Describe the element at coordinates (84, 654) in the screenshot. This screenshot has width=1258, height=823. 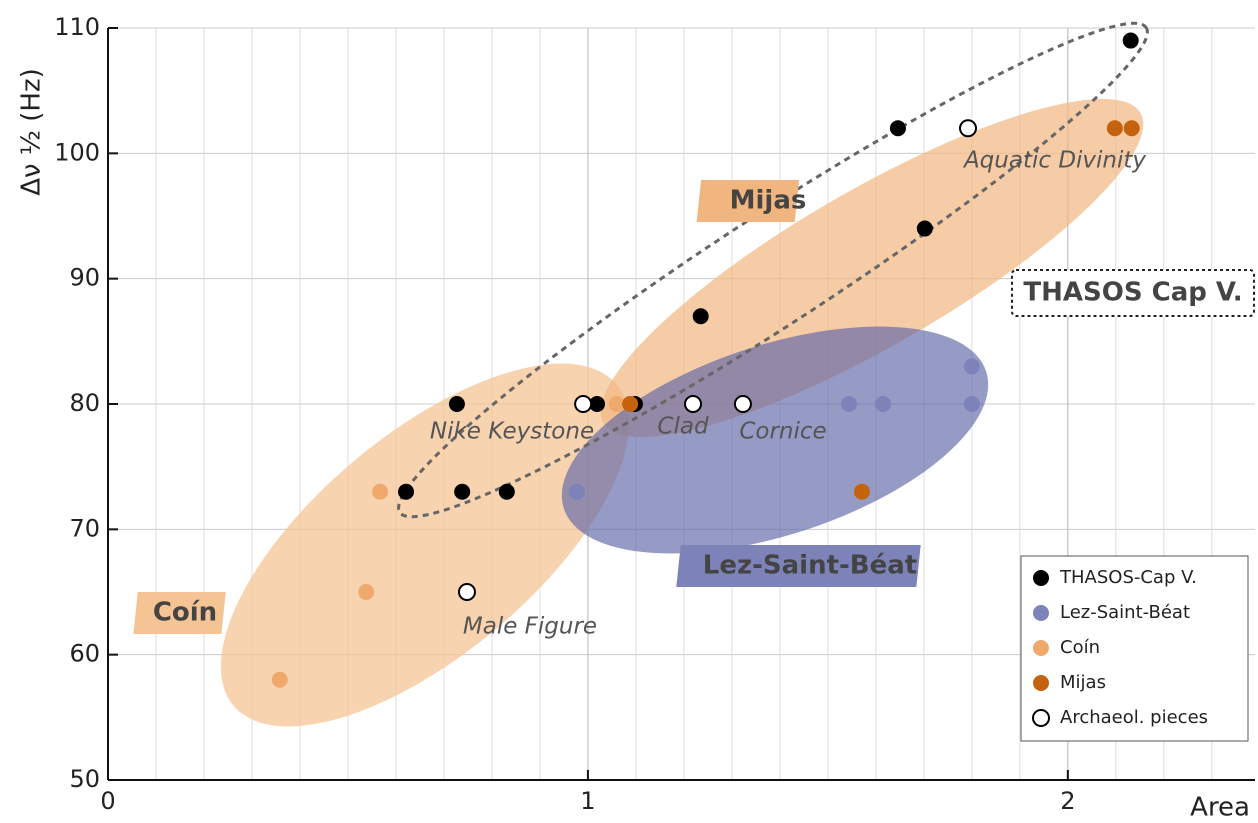
I see `y-tick-label: 60` at that location.